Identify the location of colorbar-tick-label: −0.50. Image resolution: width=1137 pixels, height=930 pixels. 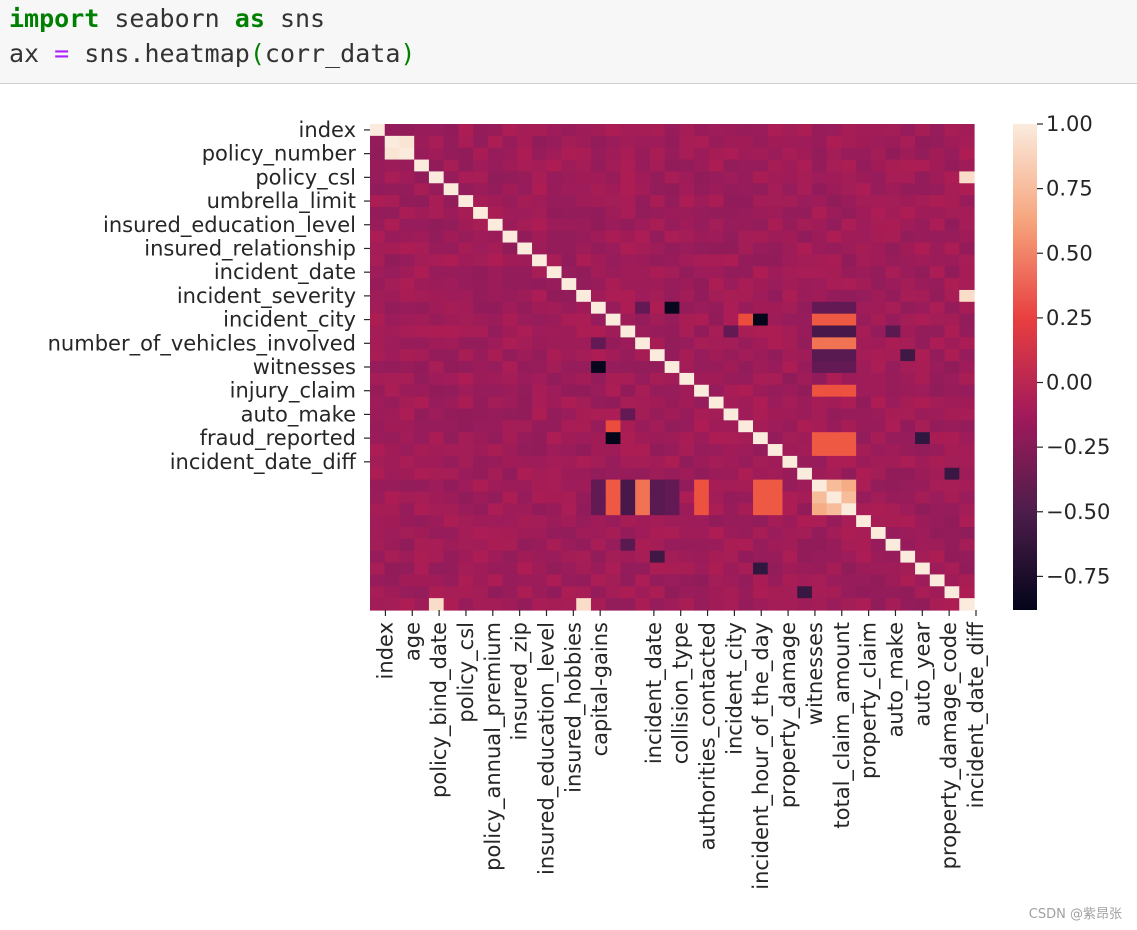
(1078, 512).